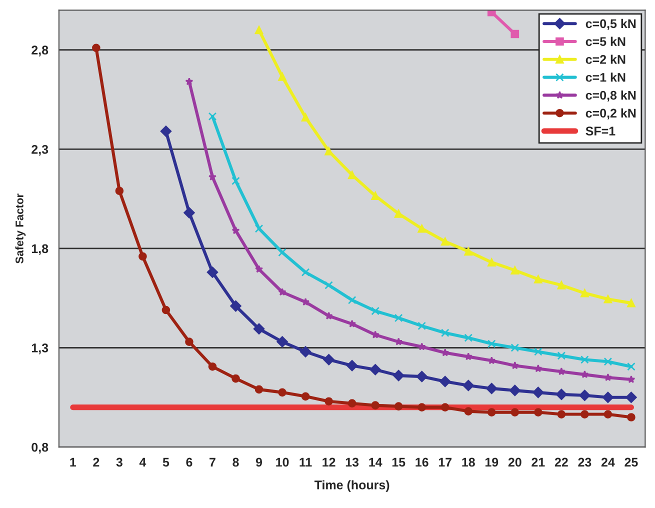 The width and height of the screenshot is (655, 508). Describe the element at coordinates (352, 486) in the screenshot. I see `x-axis-title: Time (hours)` at that location.